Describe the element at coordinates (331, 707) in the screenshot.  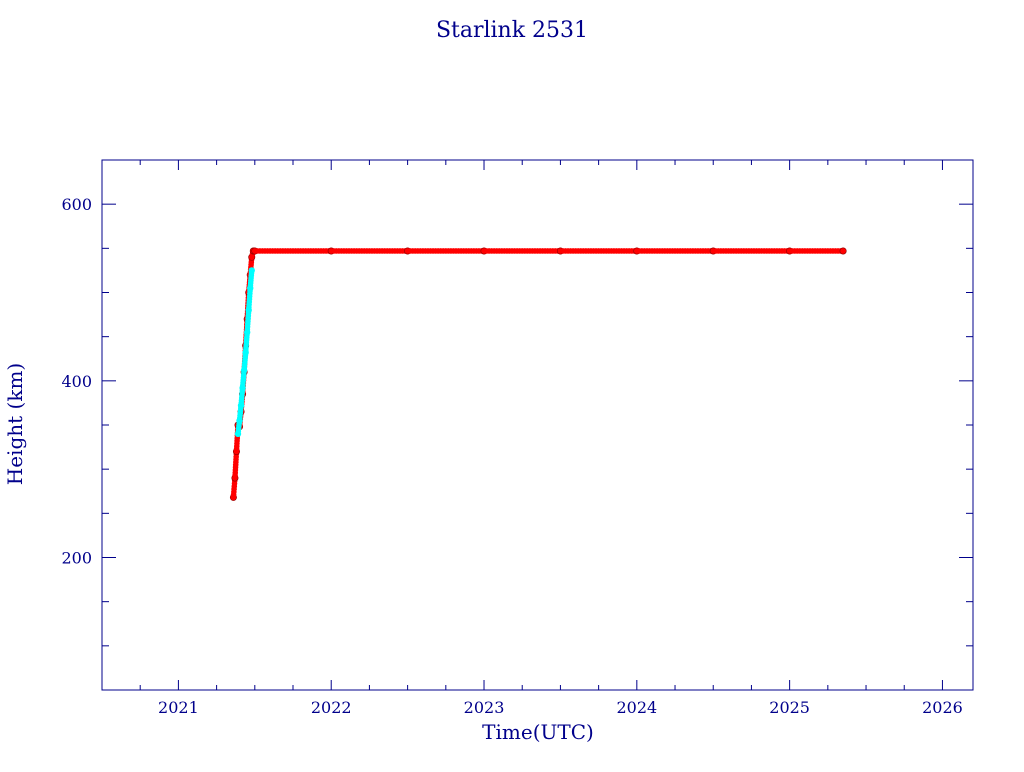
I see `x-tick-label: 2022` at that location.